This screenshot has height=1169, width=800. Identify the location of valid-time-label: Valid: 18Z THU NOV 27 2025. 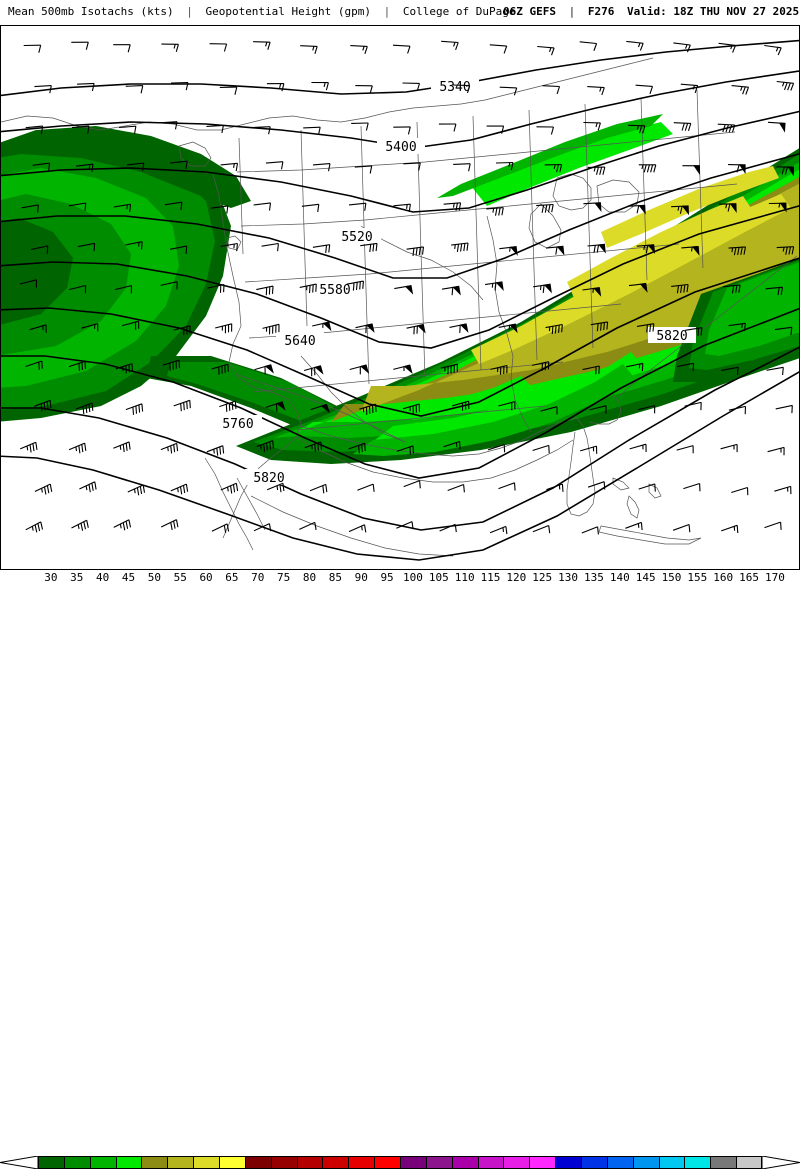
(713, 11).